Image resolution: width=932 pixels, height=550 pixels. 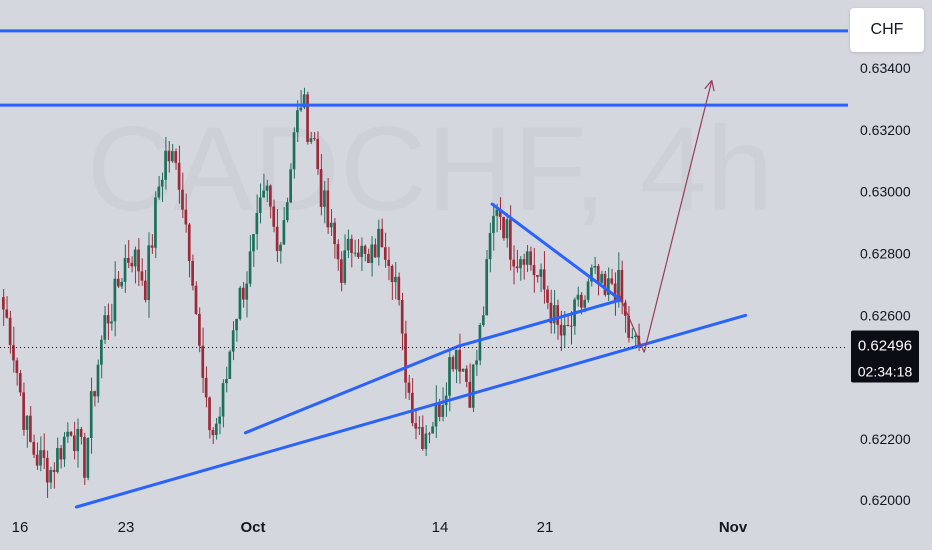 What do you see at coordinates (885, 68) in the screenshot?
I see `y-tick-label: 0.63400` at bounding box center [885, 68].